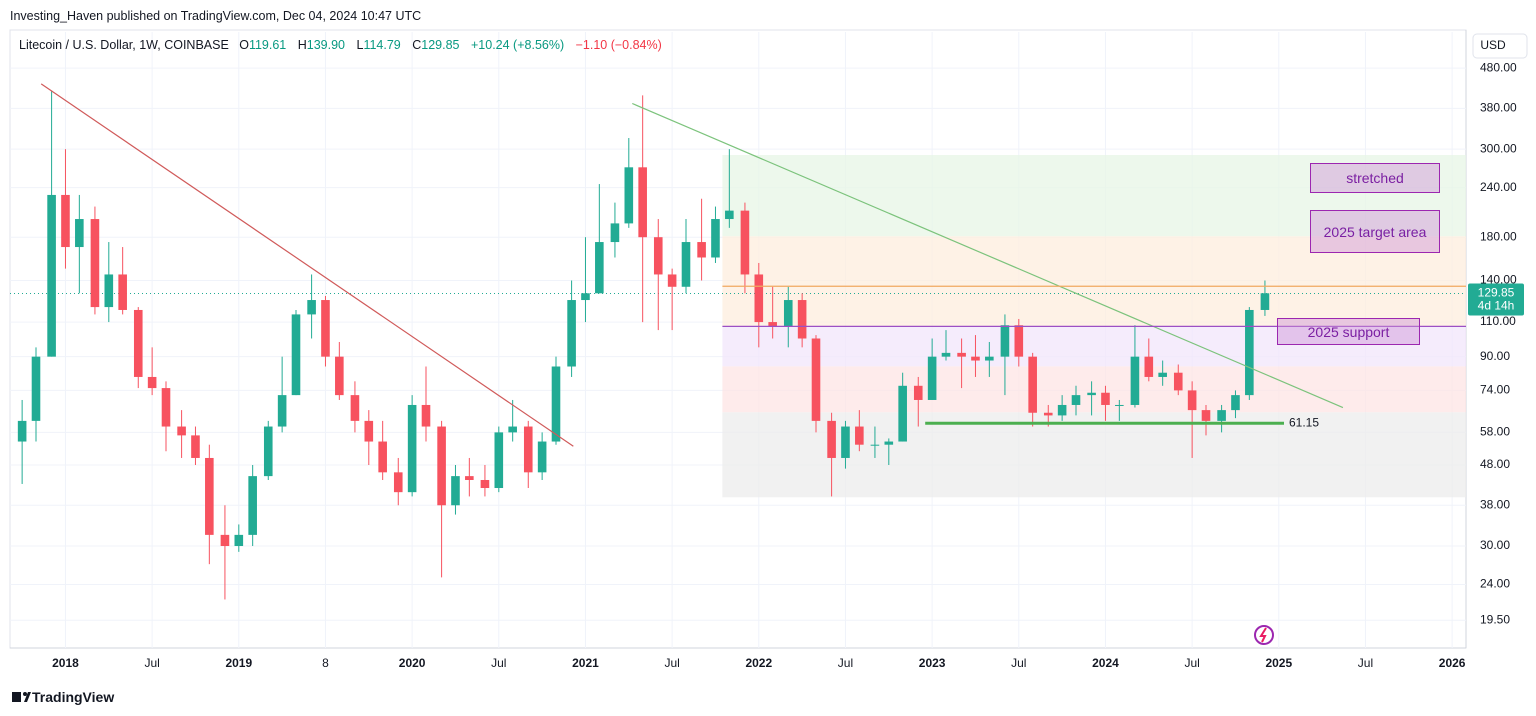  Describe the element at coordinates (585, 663) in the screenshot. I see `x-tick-label: 2021` at that location.